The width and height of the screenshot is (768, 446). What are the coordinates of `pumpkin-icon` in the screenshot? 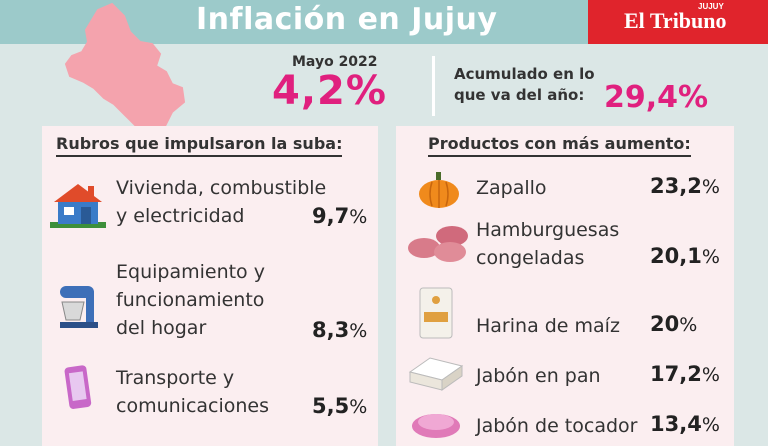 It's located at (439, 190).